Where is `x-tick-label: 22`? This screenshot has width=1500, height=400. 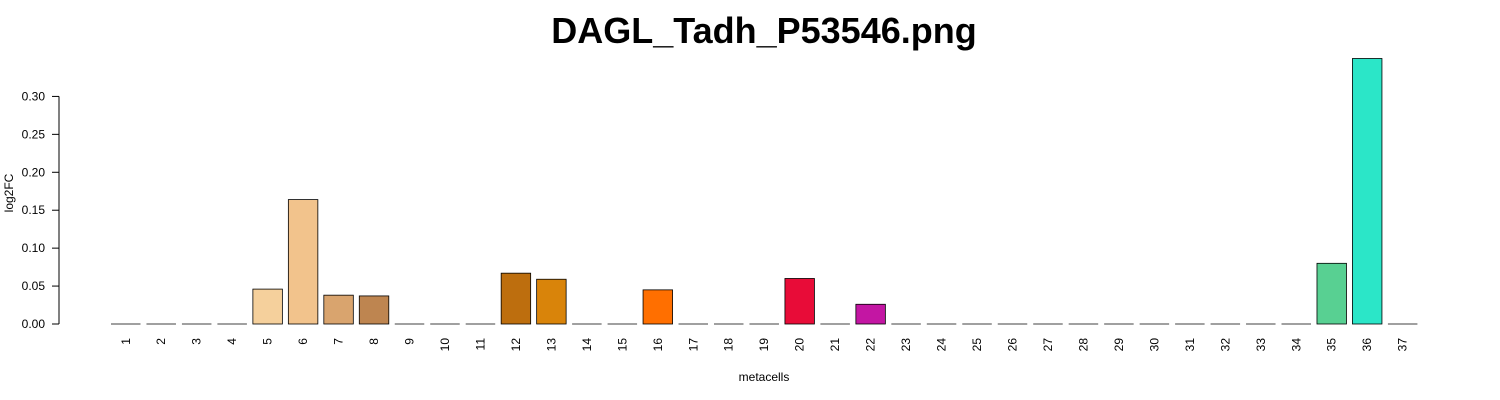
x-tick-label: 22 is located at coordinates (871, 345).